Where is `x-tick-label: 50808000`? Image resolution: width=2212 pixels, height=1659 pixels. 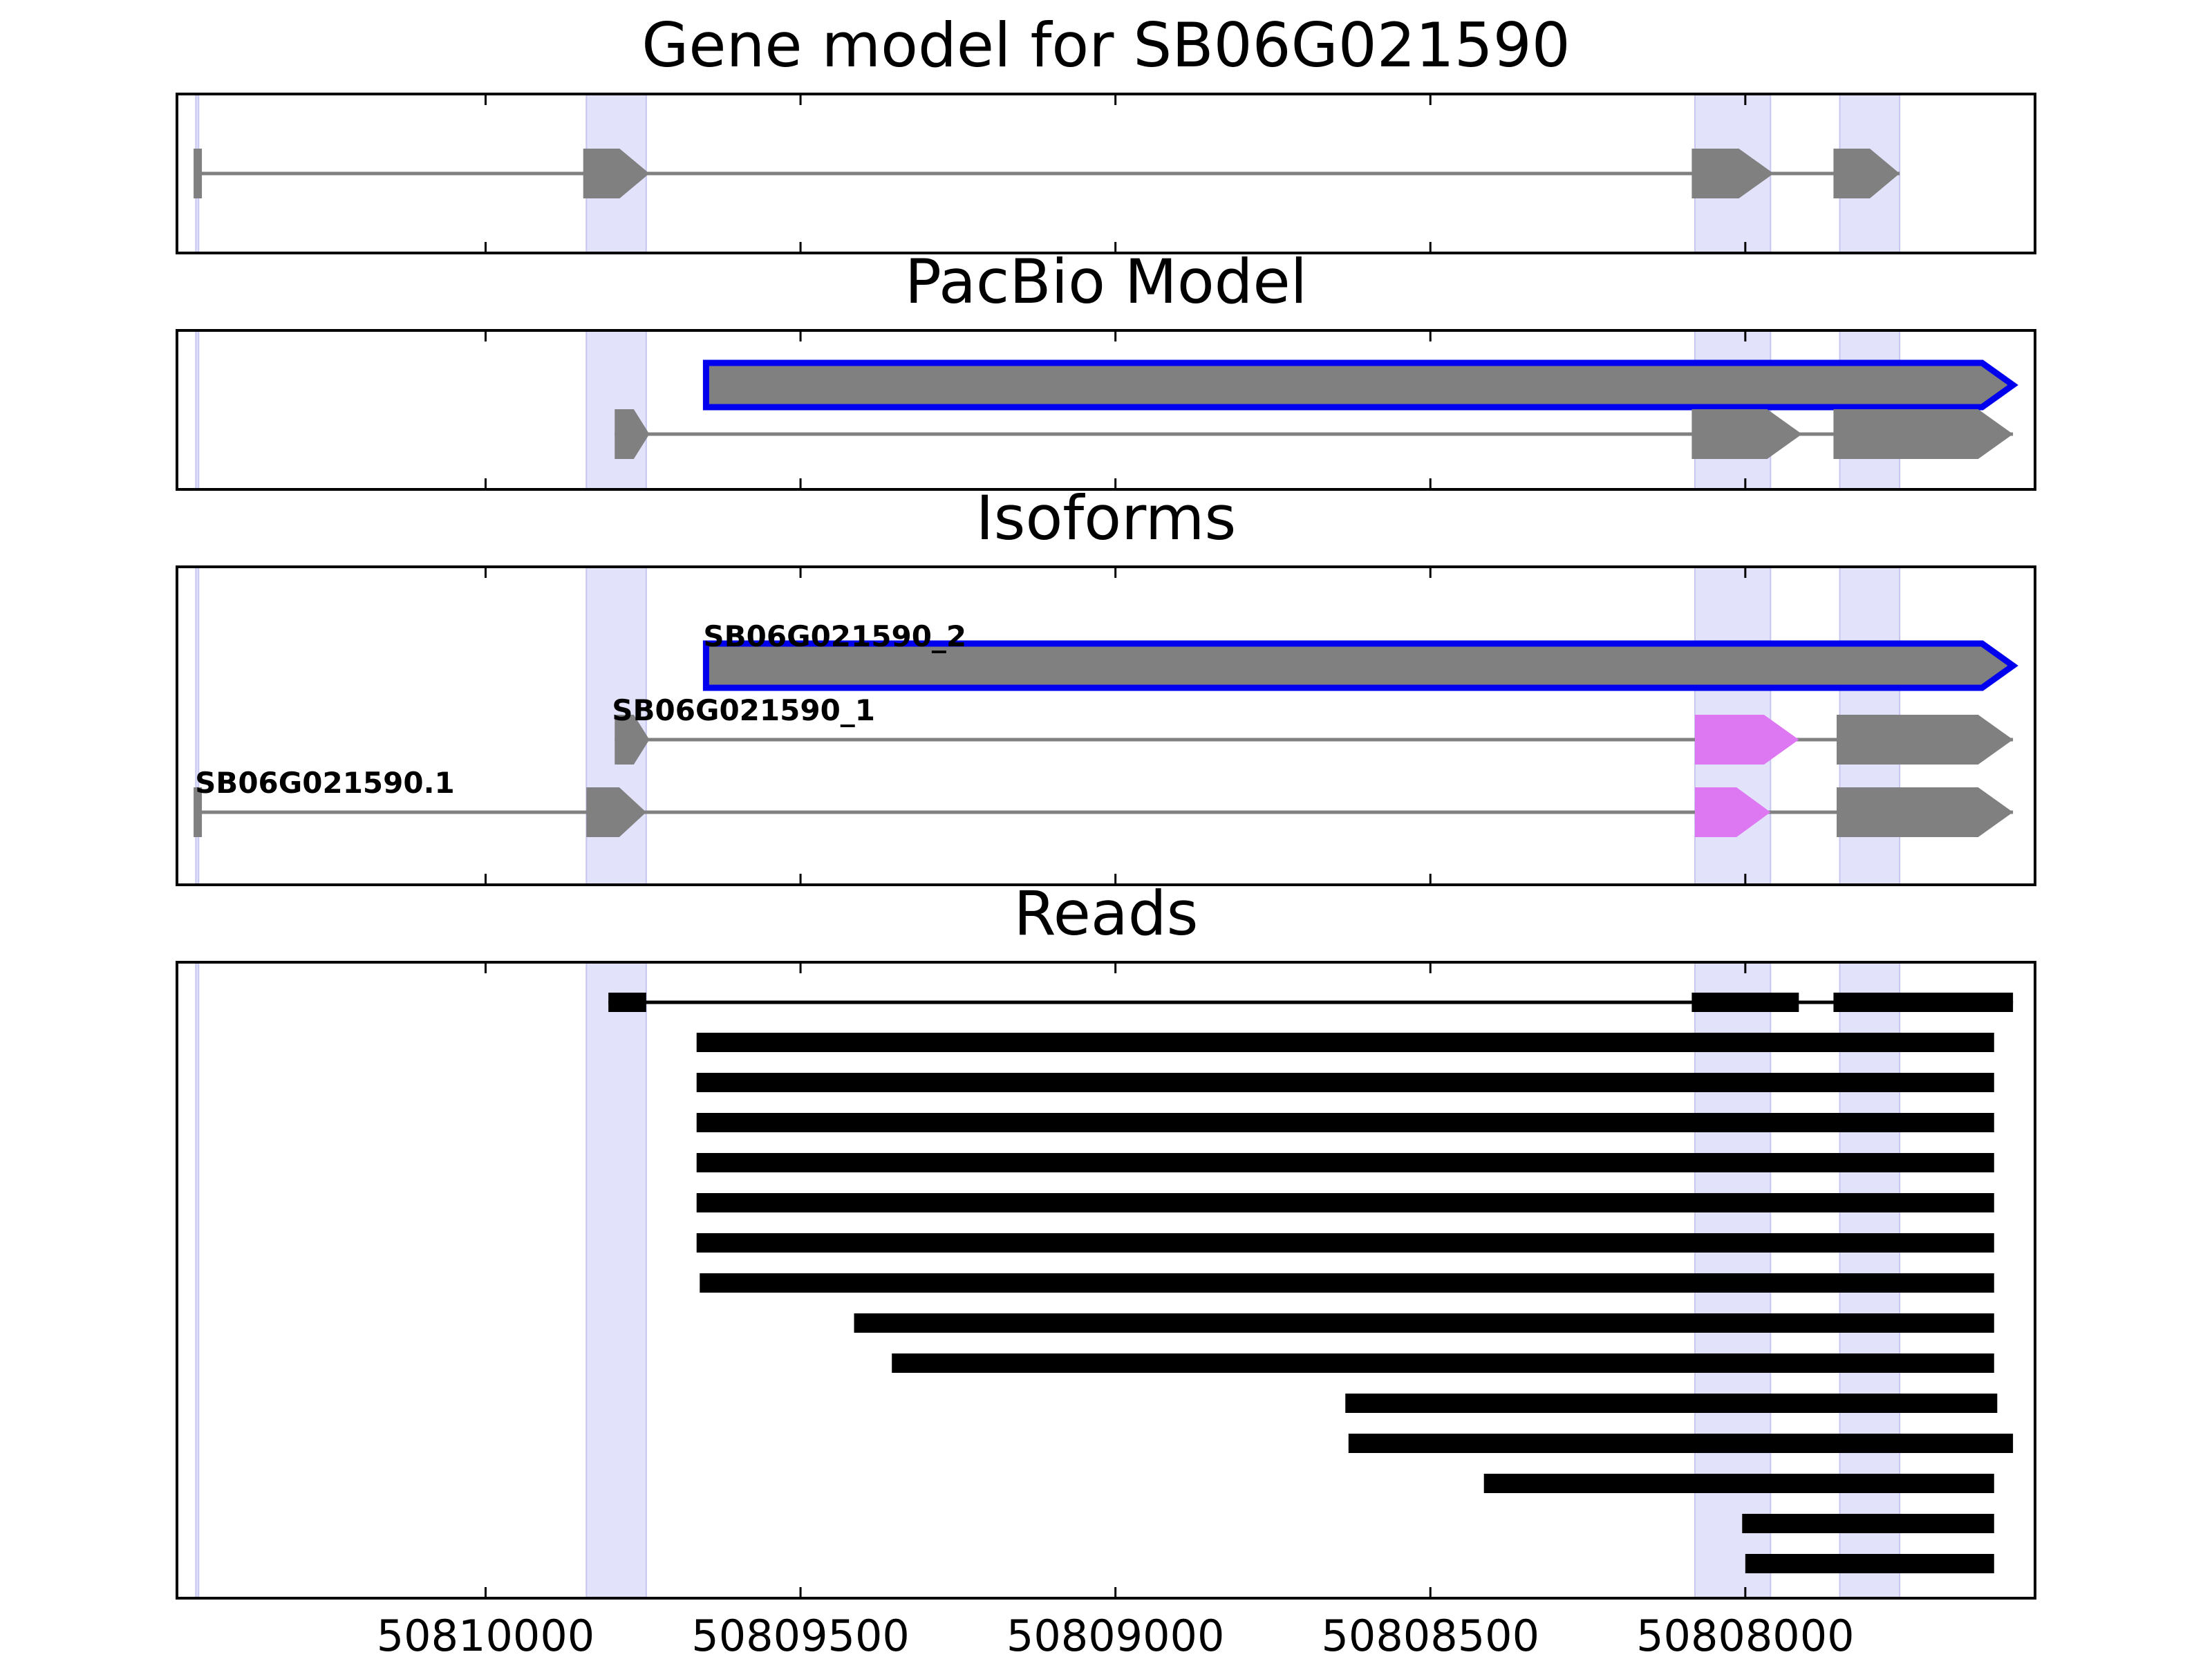 x-tick-label: 50808000 is located at coordinates (1746, 1635).